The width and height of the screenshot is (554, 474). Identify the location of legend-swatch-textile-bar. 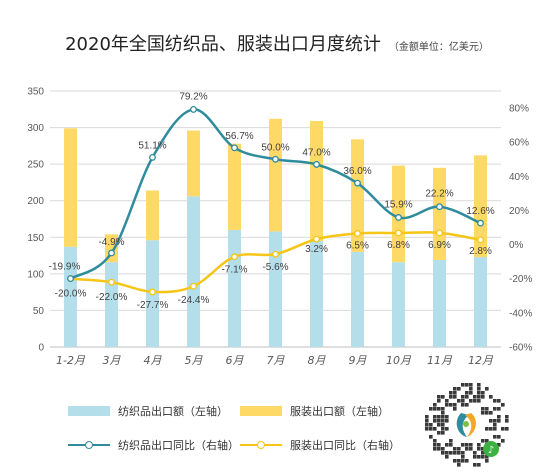
(89, 411).